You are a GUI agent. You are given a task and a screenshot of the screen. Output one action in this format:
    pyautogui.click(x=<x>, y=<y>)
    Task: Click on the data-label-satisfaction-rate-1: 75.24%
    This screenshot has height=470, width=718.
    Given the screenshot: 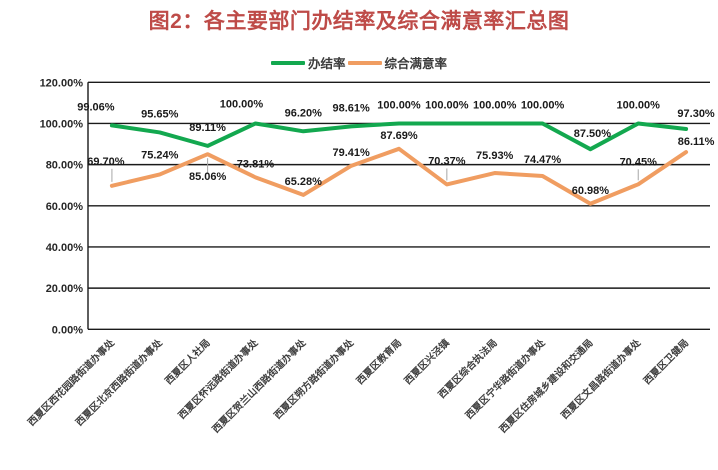 What is the action you would take?
    pyautogui.click(x=160, y=155)
    